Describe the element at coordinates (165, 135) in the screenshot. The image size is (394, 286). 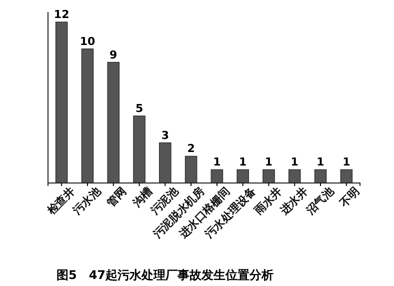
I see `data-label: 3` at that location.